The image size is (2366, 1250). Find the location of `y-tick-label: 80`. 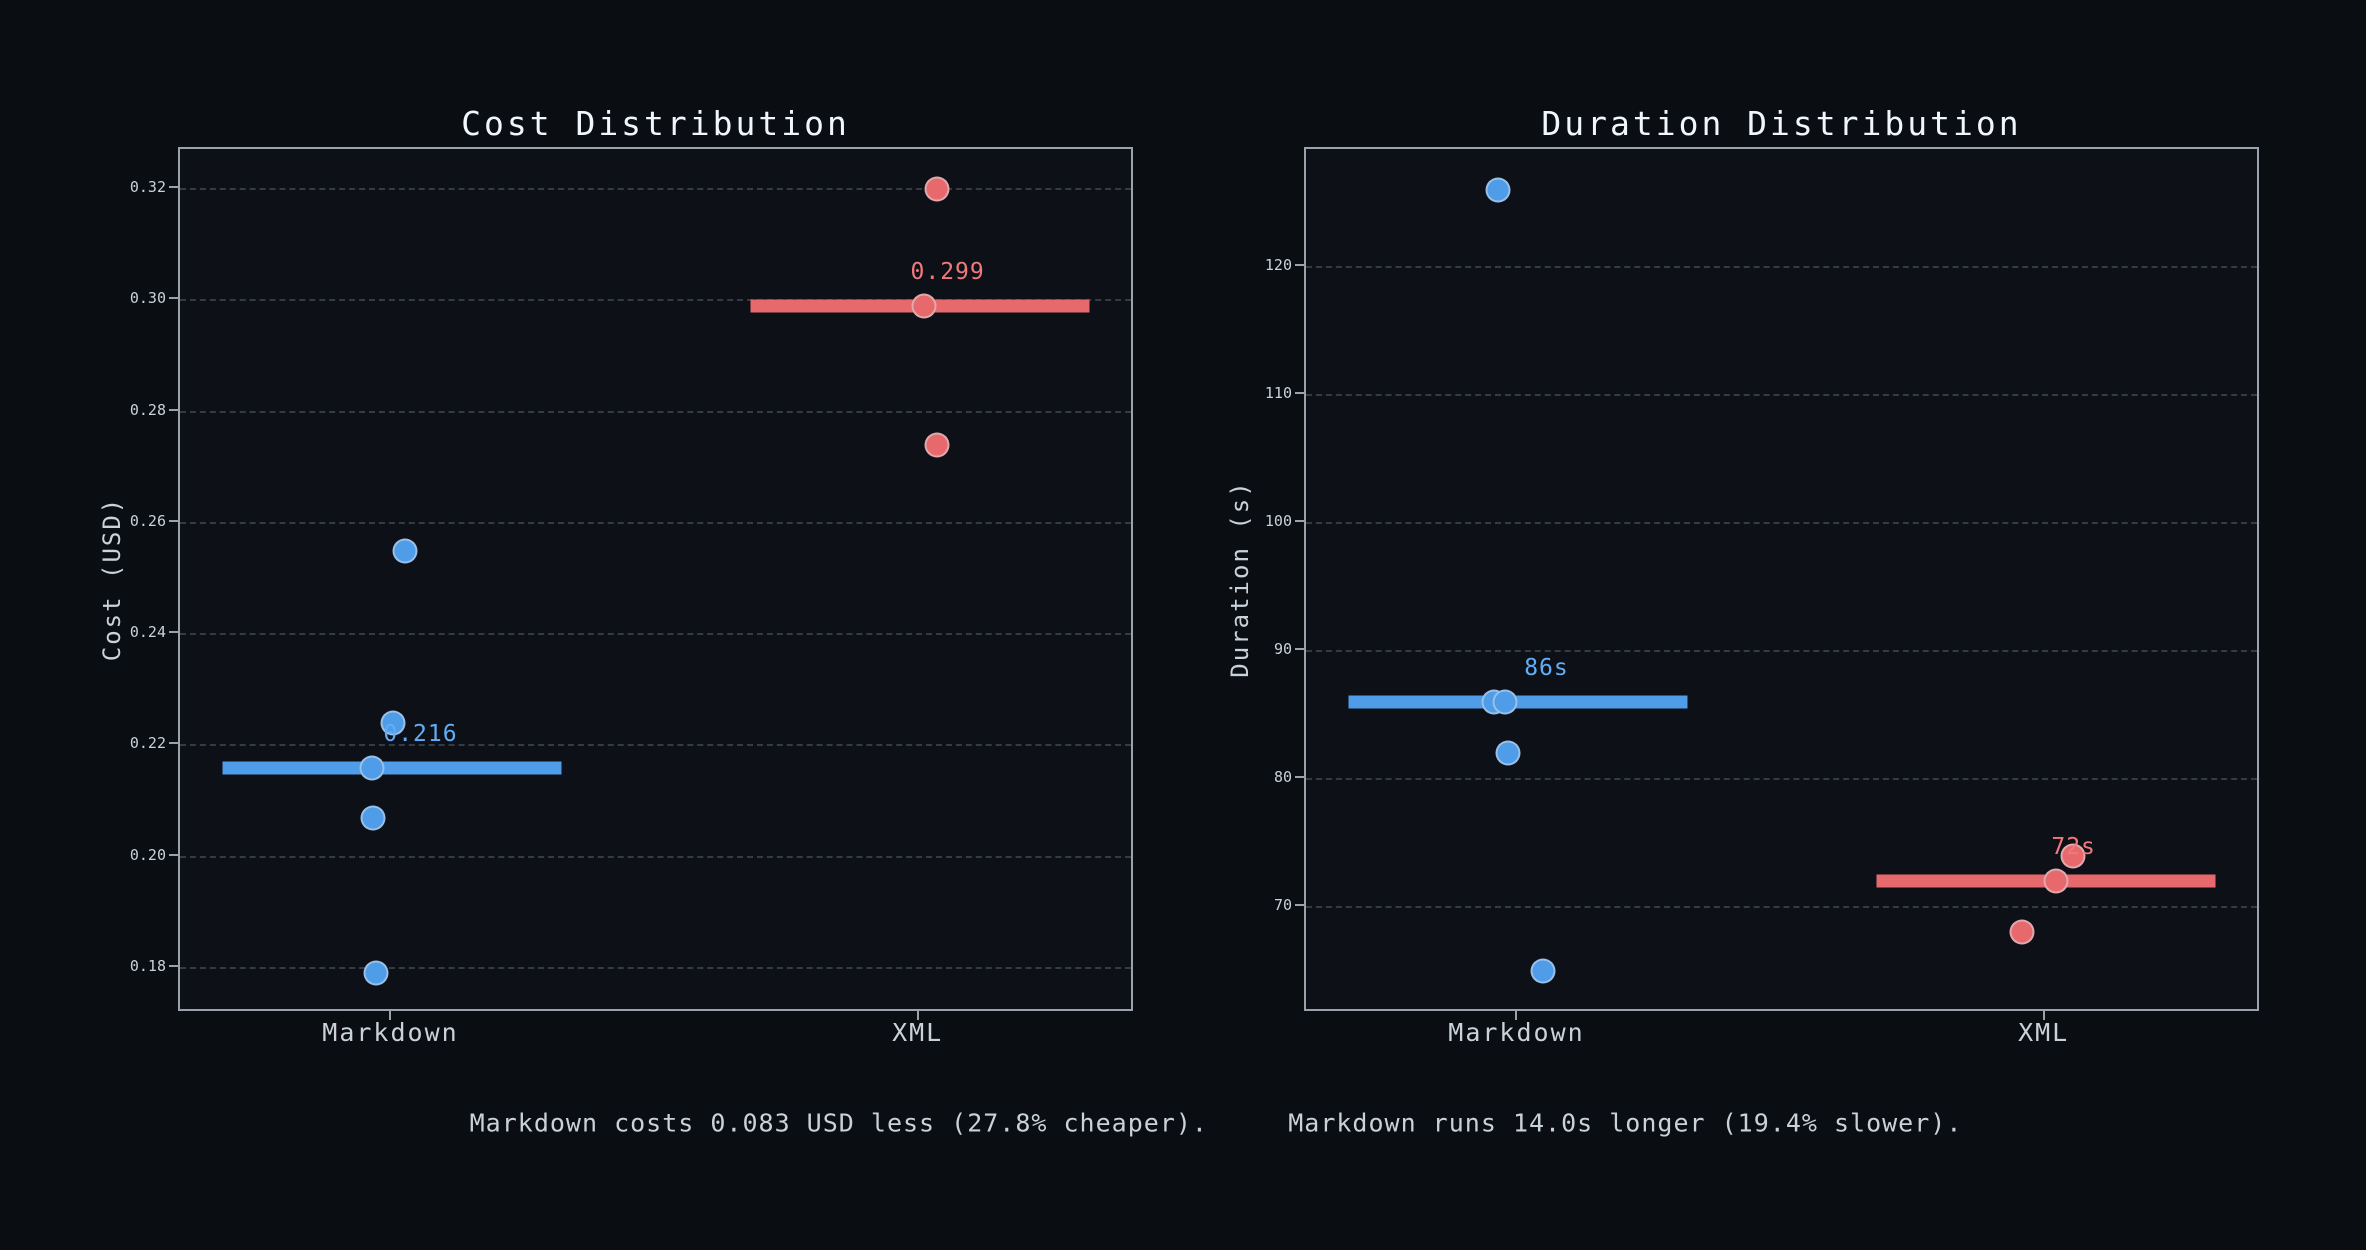

y-tick-label: 80 is located at coordinates (1282, 776).